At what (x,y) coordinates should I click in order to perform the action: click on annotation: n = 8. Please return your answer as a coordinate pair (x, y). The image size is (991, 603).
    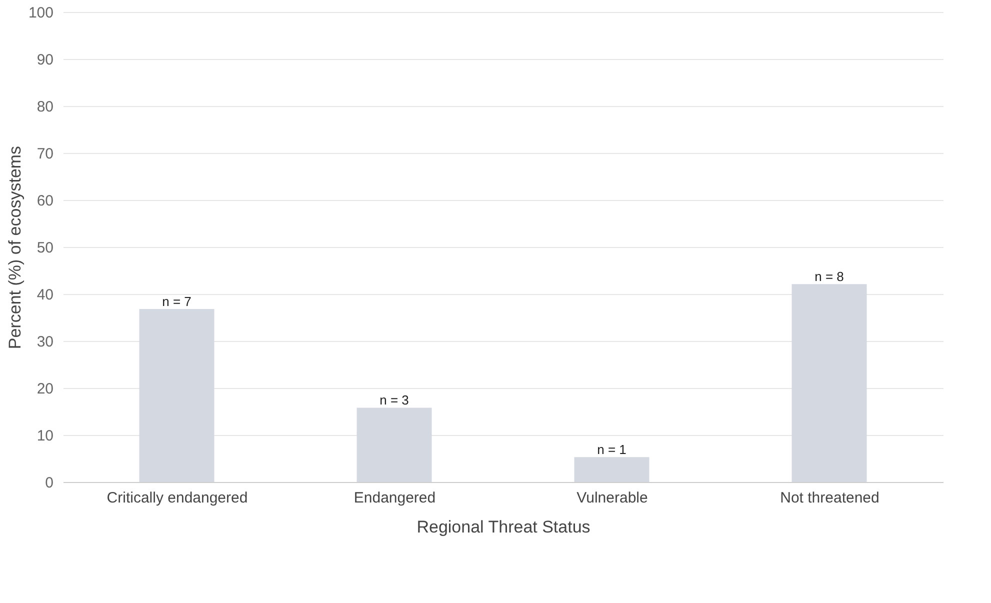
    Looking at the image, I should click on (829, 276).